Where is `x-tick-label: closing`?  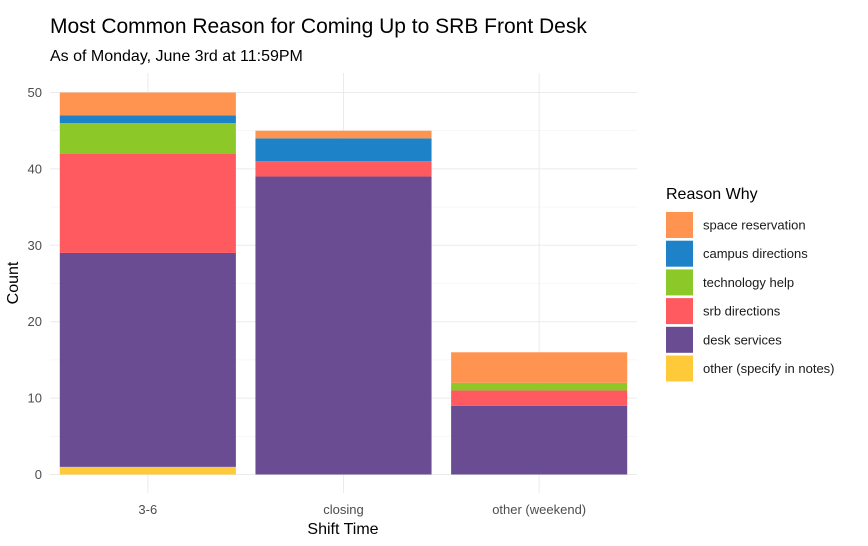 x-tick-label: closing is located at coordinates (343, 509).